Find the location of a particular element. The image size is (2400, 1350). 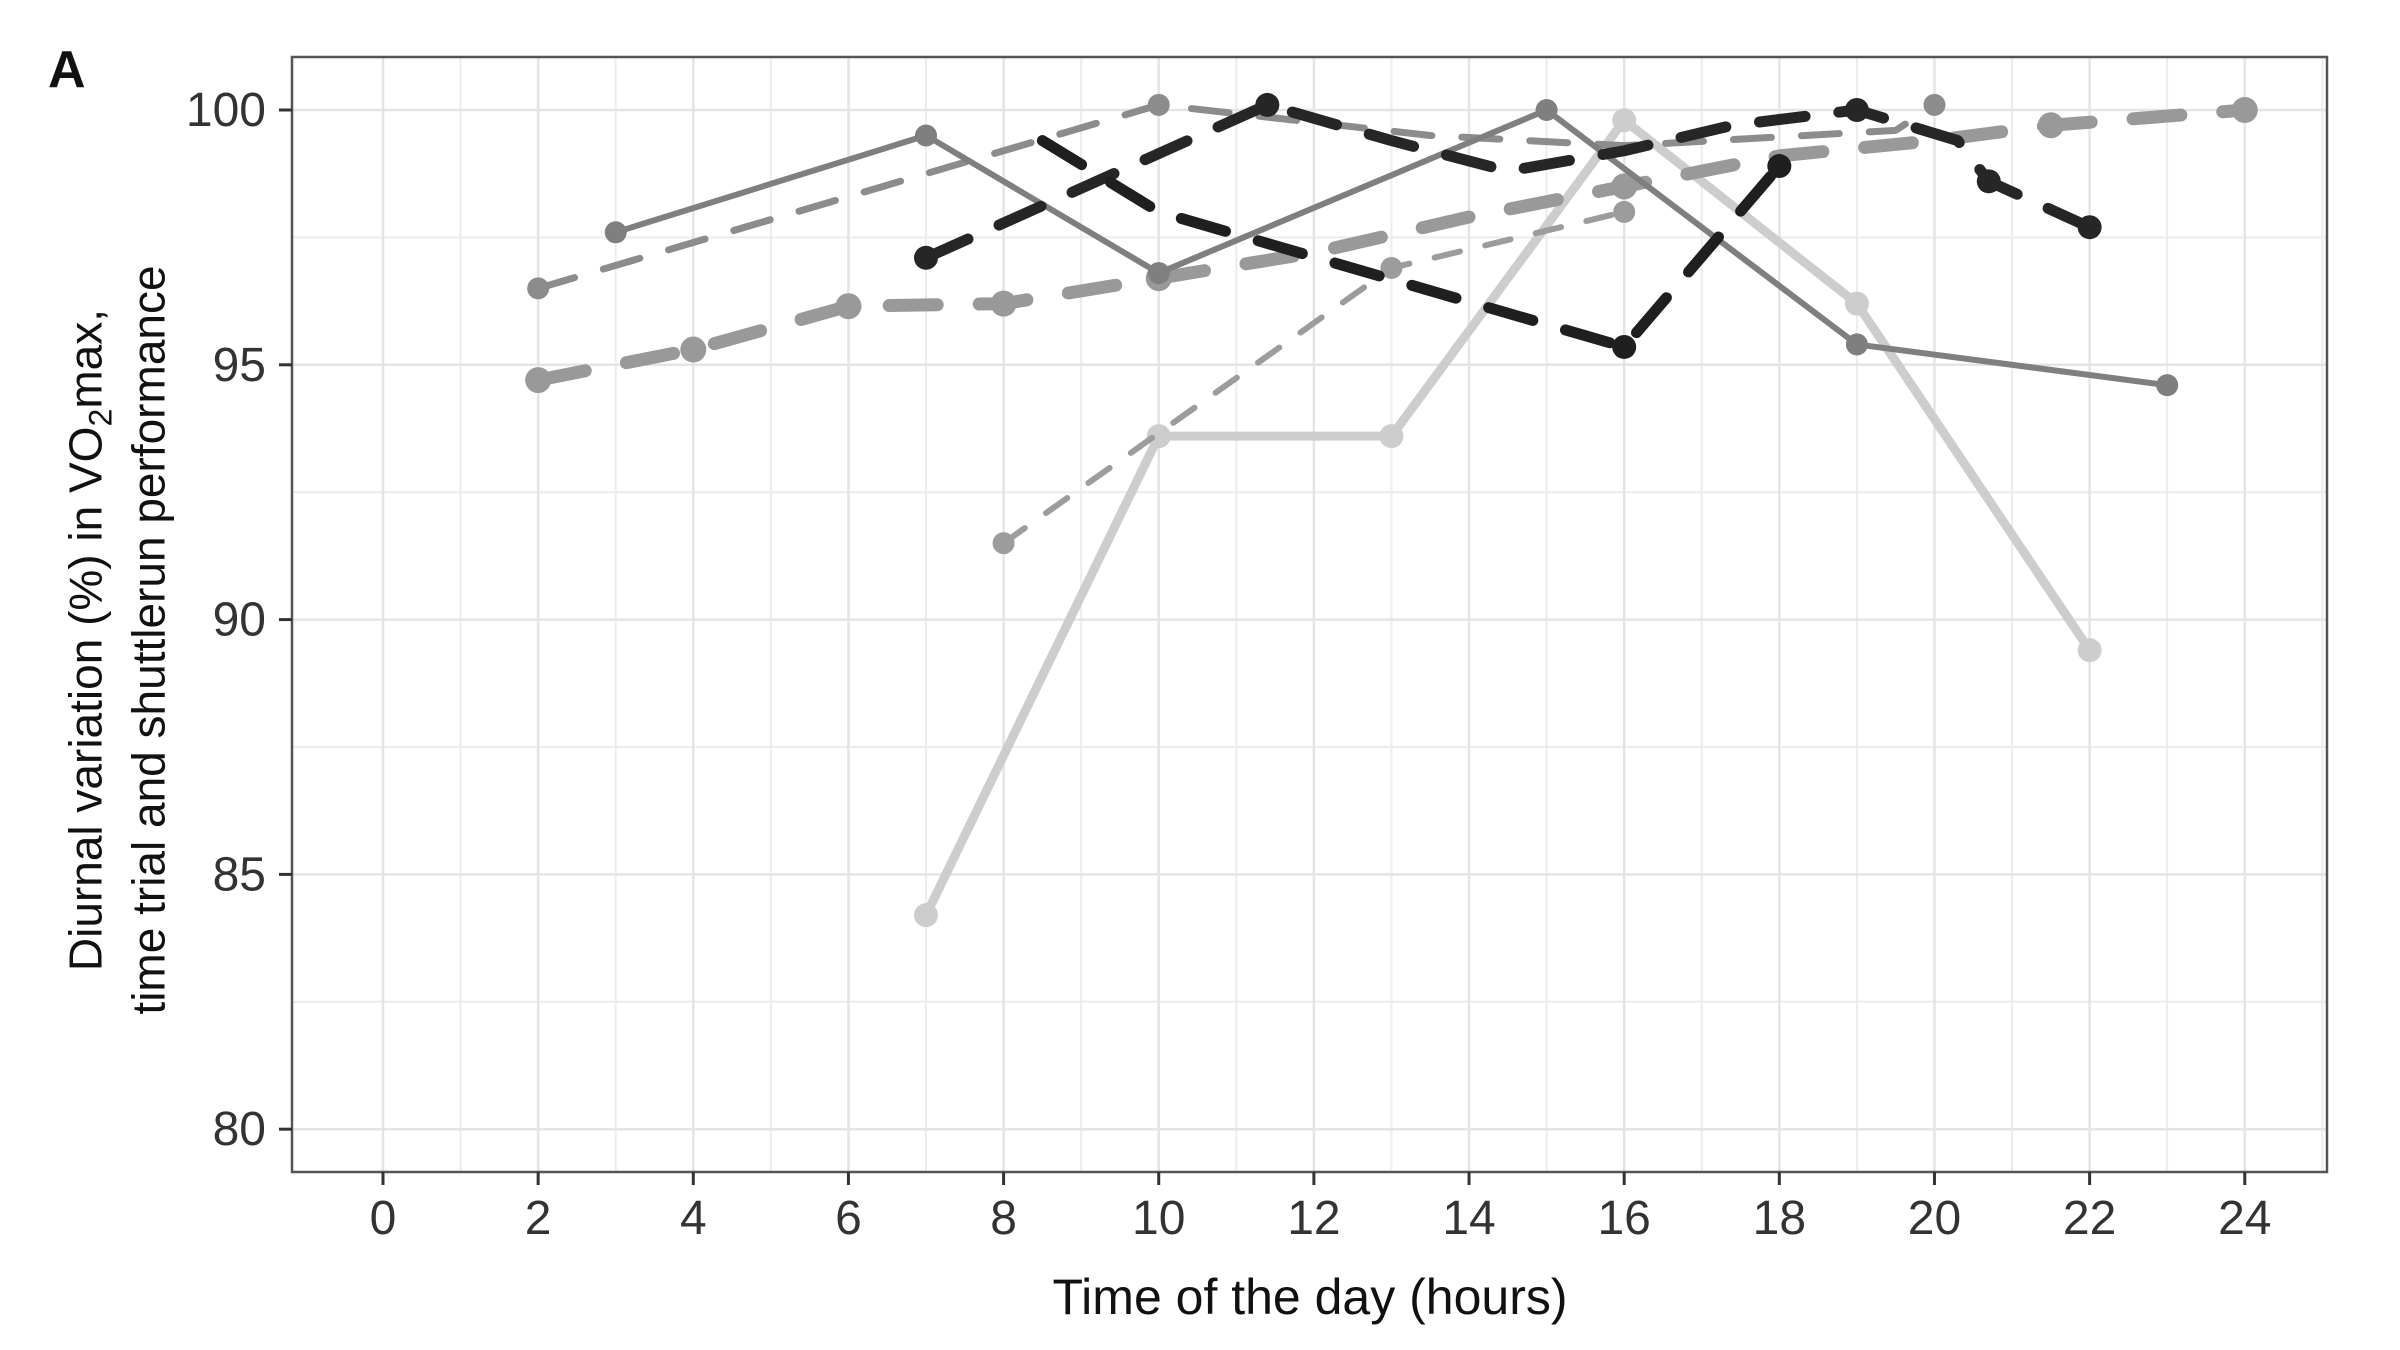

y-tick-label: 90 is located at coordinates (239, 620).